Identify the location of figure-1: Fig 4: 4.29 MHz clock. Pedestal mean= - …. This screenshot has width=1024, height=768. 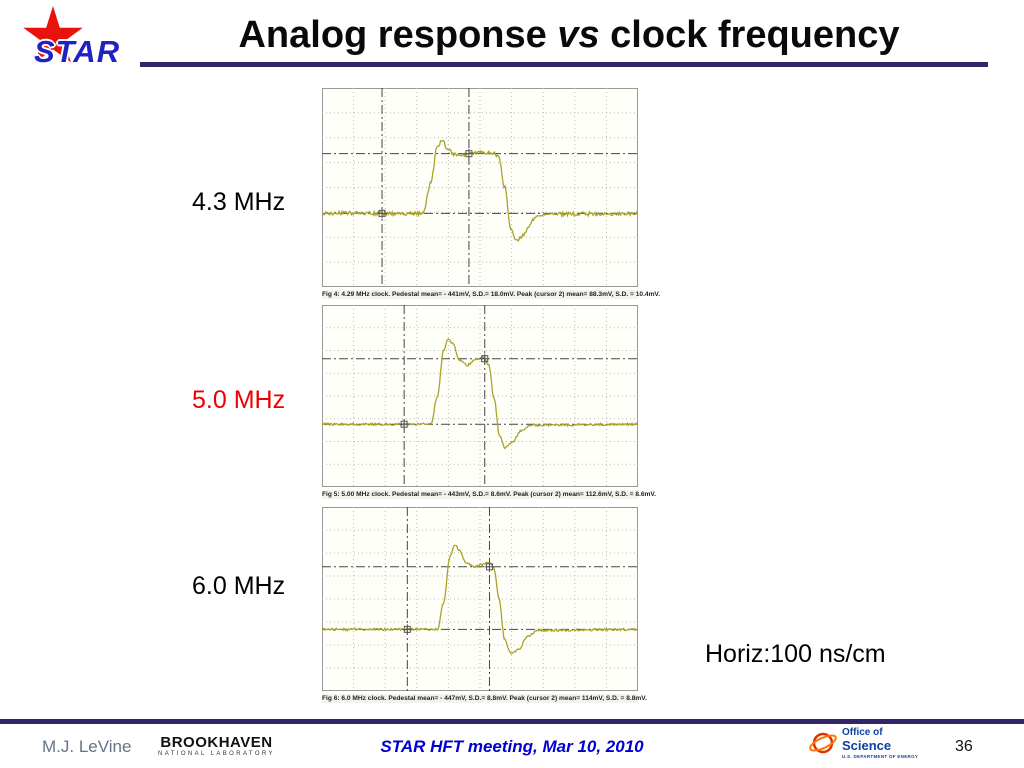
(491, 193).